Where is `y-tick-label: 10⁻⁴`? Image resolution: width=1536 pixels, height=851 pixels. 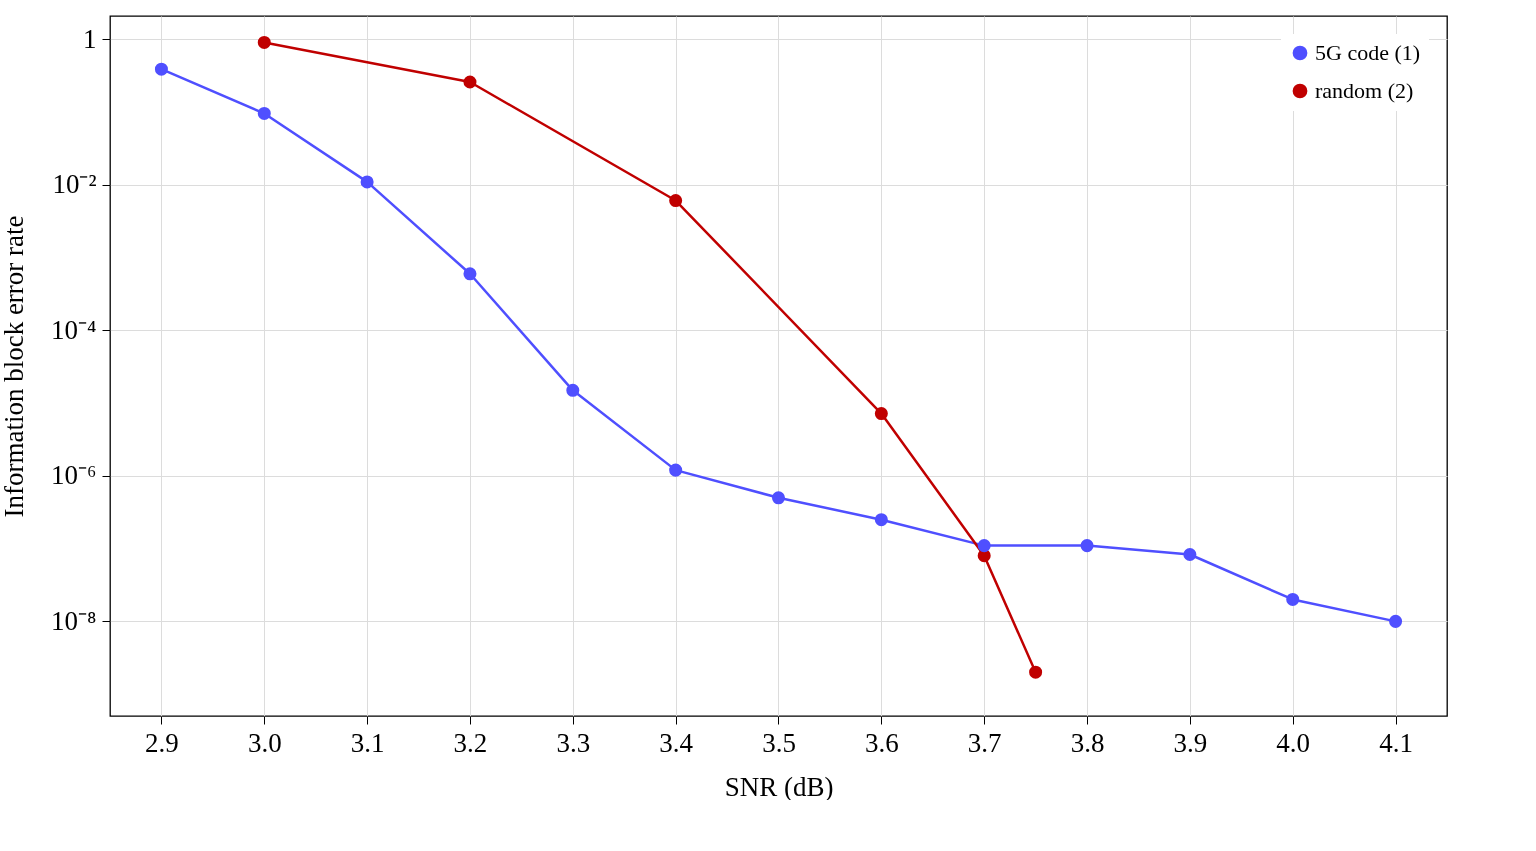 y-tick-label: 10⁻⁴ is located at coordinates (74, 329).